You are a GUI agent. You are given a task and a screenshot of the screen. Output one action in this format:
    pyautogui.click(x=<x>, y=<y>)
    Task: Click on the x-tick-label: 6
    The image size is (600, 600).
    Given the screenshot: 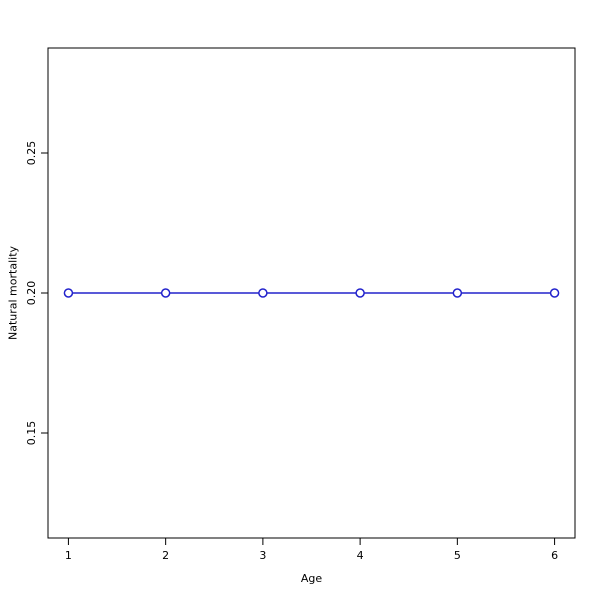 What is the action you would take?
    pyautogui.click(x=554, y=555)
    